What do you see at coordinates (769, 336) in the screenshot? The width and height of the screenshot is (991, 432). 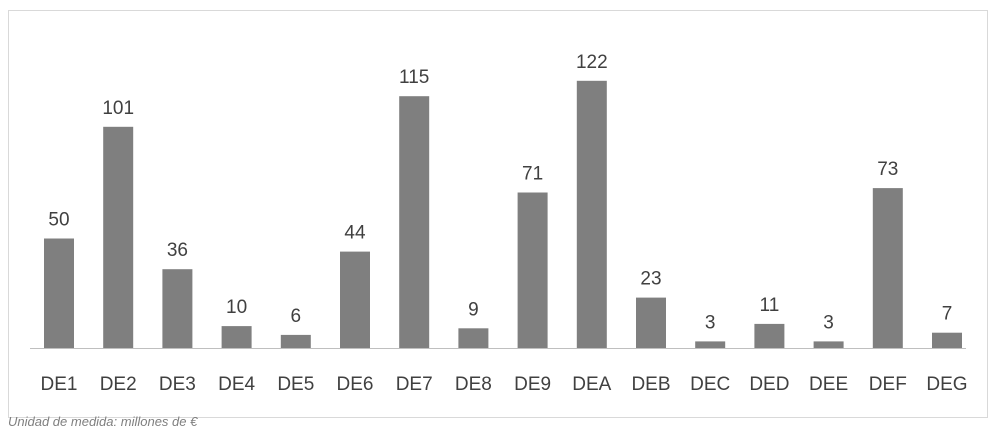 I see `bar-DED` at bounding box center [769, 336].